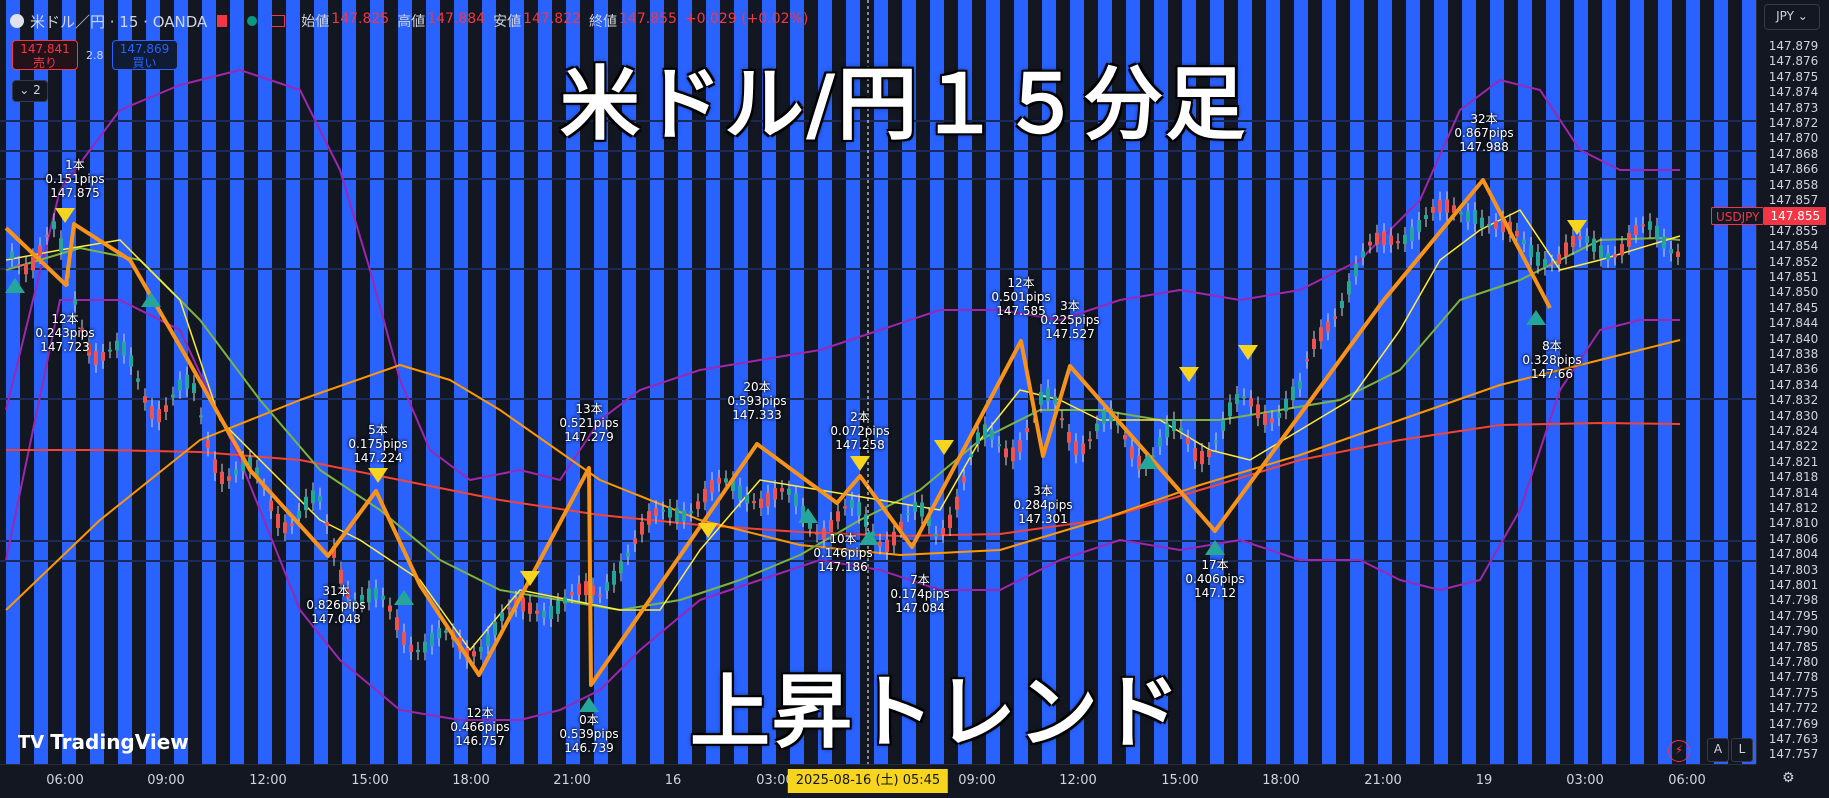  What do you see at coordinates (1043, 505) in the screenshot?
I see `zigzag-label-pips: 0.284pips` at bounding box center [1043, 505].